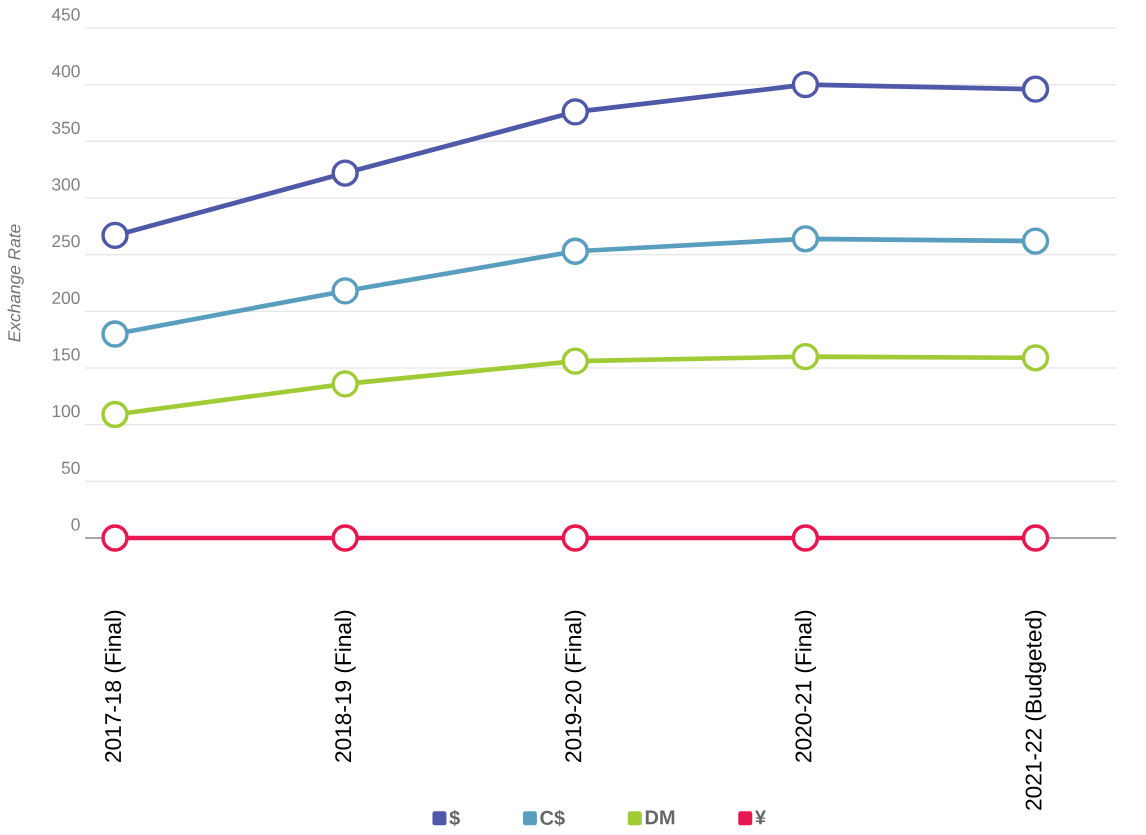 The width and height of the screenshot is (1146, 835). Describe the element at coordinates (66, 127) in the screenshot. I see `y-tick-label: 350` at that location.